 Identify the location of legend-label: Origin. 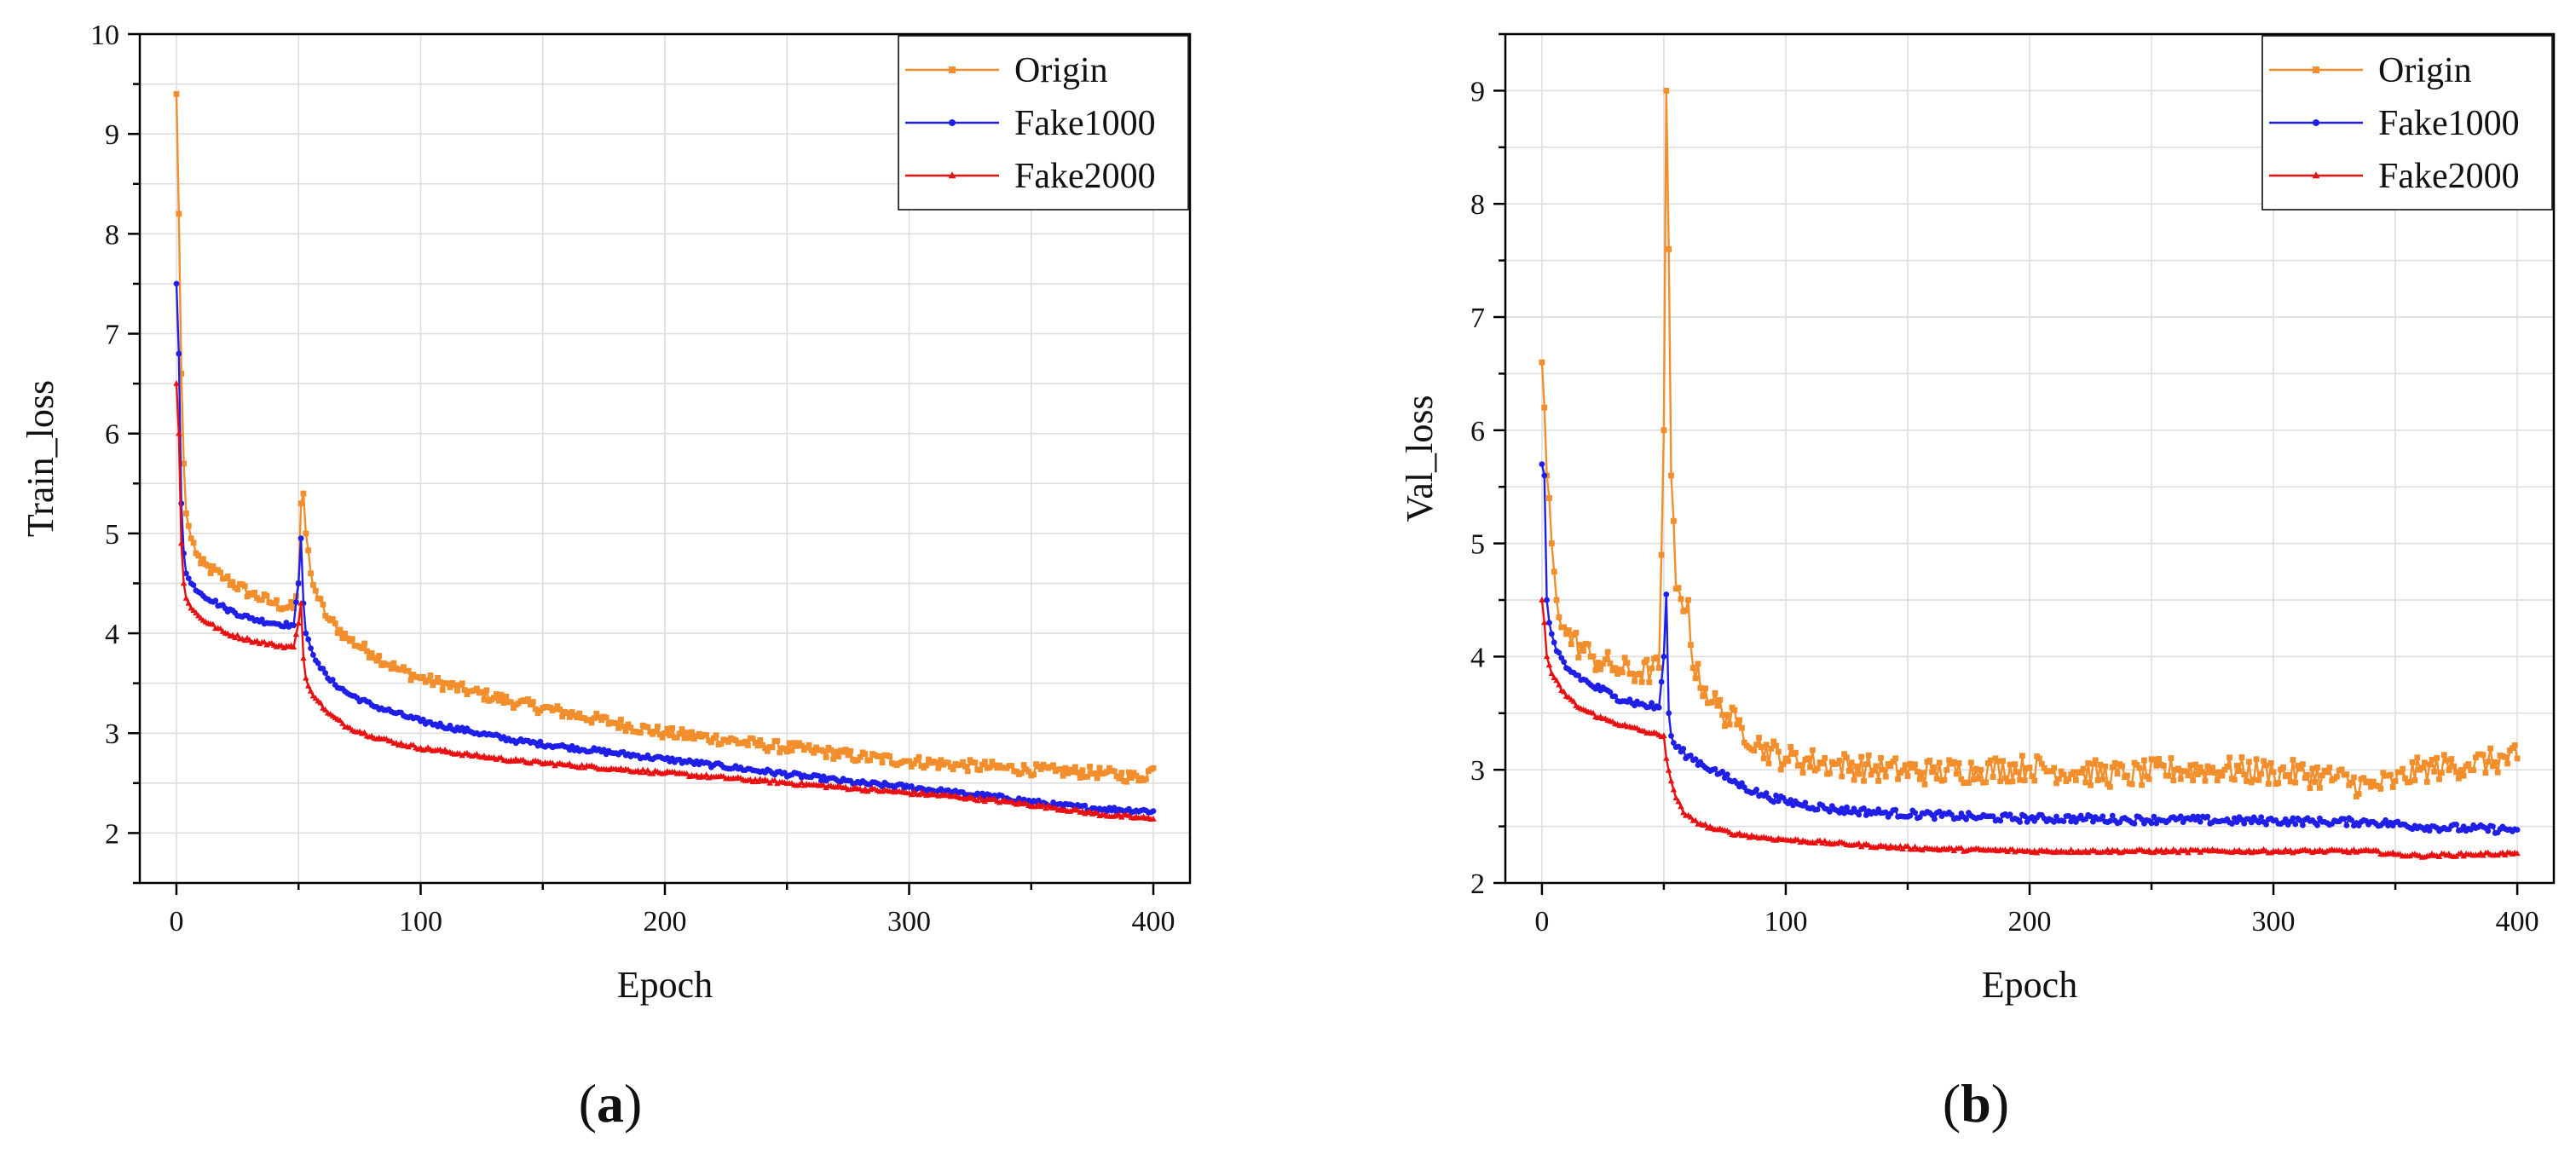
(1061, 71).